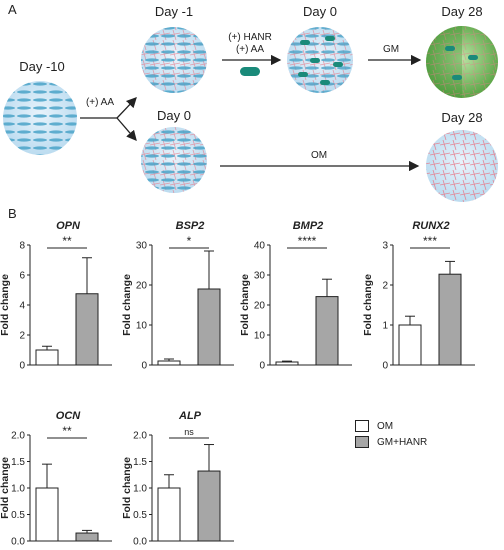  What do you see at coordinates (69, 416) in the screenshot?
I see `chart-title-ocn: OCN` at bounding box center [69, 416].